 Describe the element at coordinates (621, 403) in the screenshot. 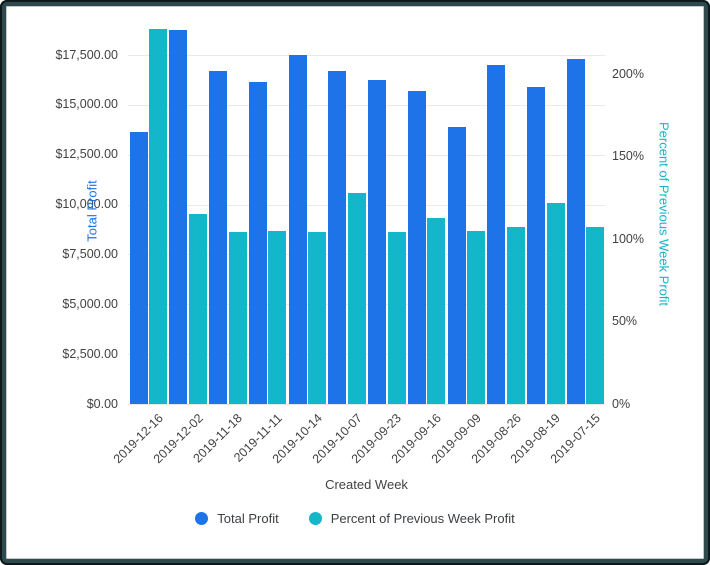

I see `right-axis-tick-label: 0%` at that location.